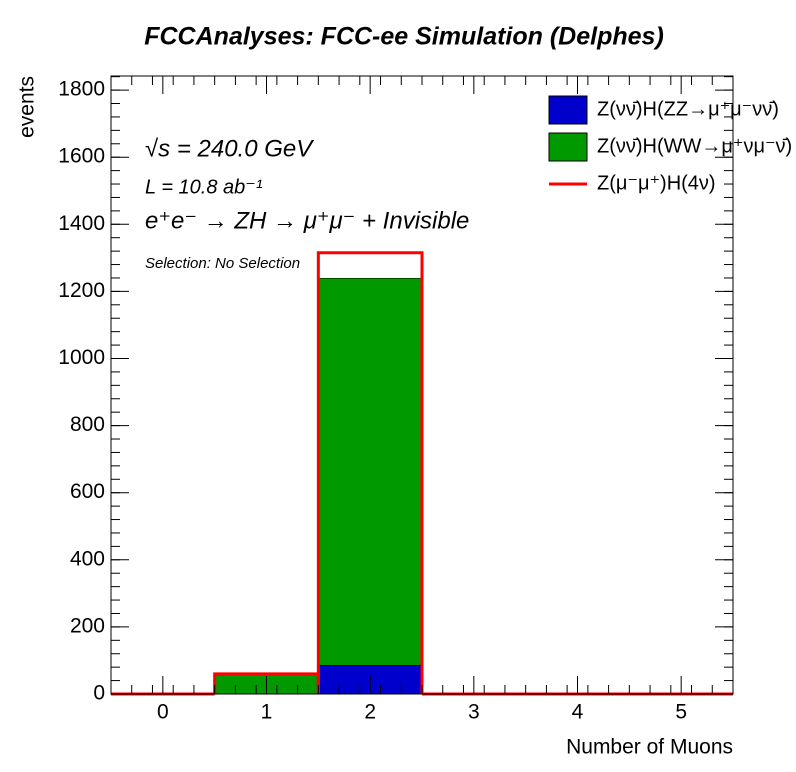 Image resolution: width=796 pixels, height=772 pixels. I want to click on y-tick-label: 0, so click(99, 693).